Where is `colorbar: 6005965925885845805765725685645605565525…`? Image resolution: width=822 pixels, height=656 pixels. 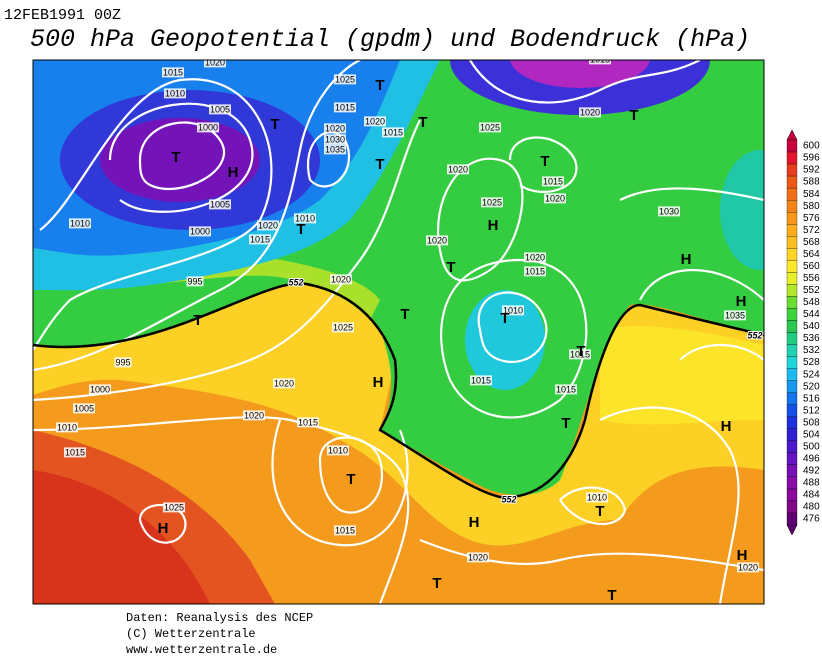 colorbar: 6005965925885845805765725685645605565525… is located at coordinates (803, 332).